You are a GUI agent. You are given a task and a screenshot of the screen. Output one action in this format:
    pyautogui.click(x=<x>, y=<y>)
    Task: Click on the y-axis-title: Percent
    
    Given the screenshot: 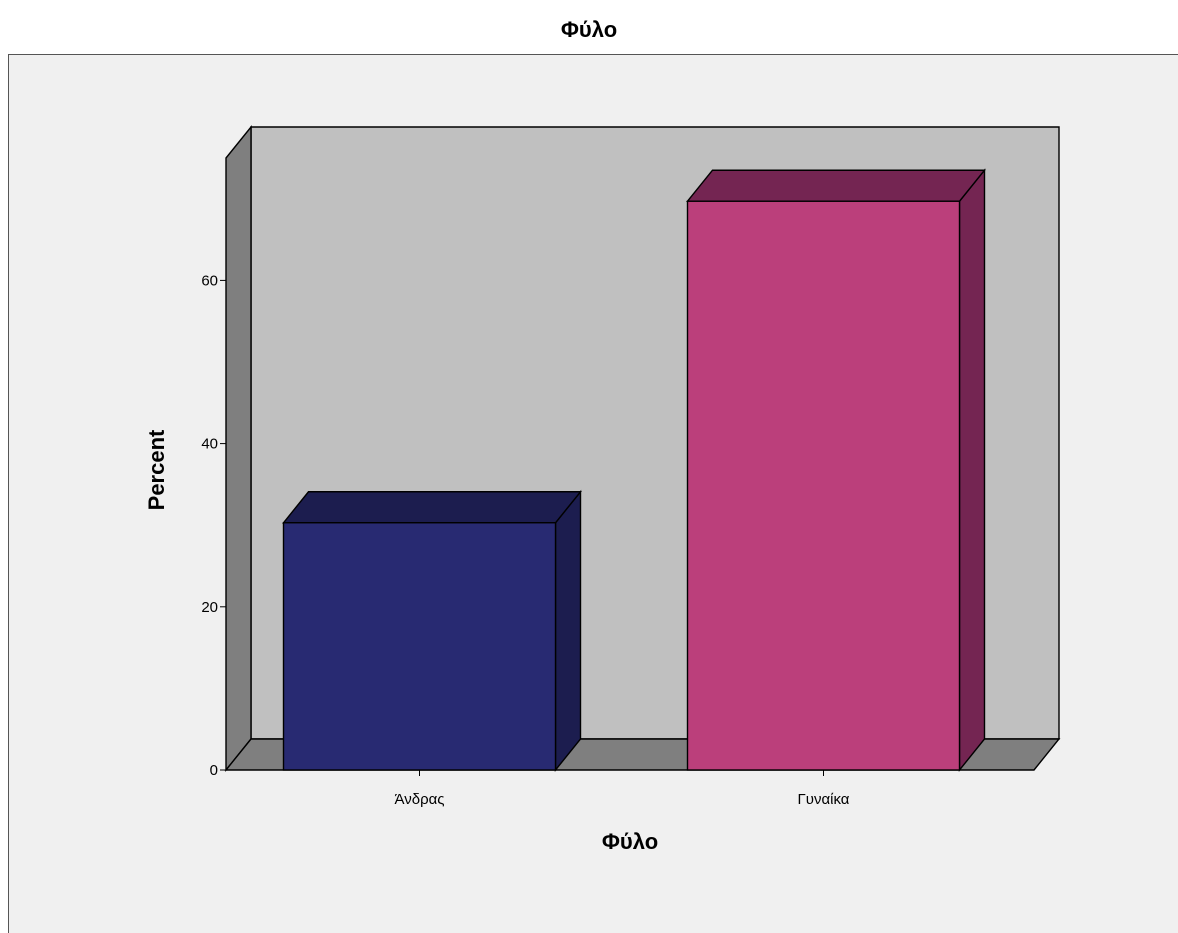 What is the action you would take?
    pyautogui.click(x=156, y=469)
    